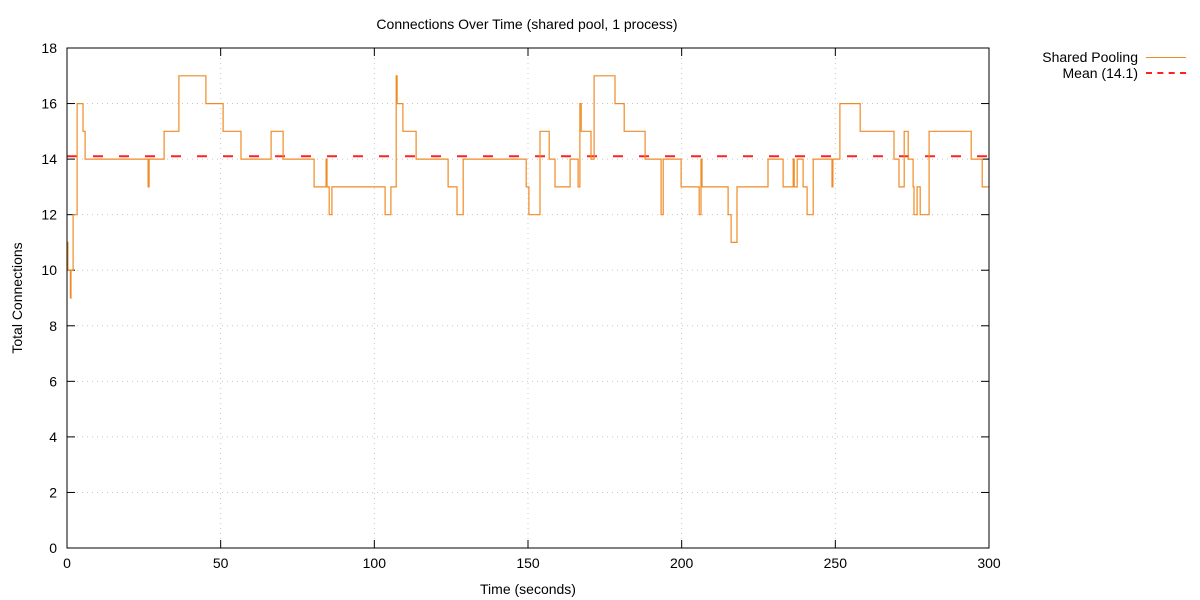 The width and height of the screenshot is (1200, 600). What do you see at coordinates (53, 381) in the screenshot?
I see `svg-text: 6` at bounding box center [53, 381].